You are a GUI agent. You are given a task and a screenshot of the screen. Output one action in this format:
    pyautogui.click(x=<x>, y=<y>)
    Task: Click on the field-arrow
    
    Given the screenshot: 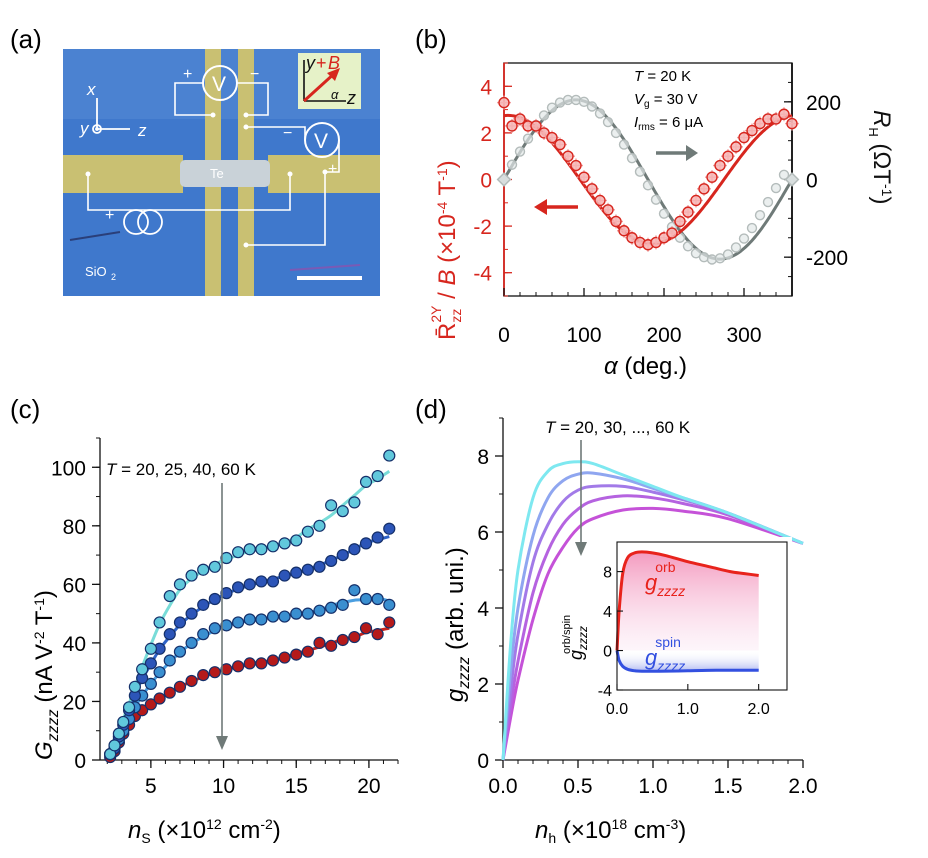 What is the action you would take?
    pyautogui.click(x=320, y=86)
    